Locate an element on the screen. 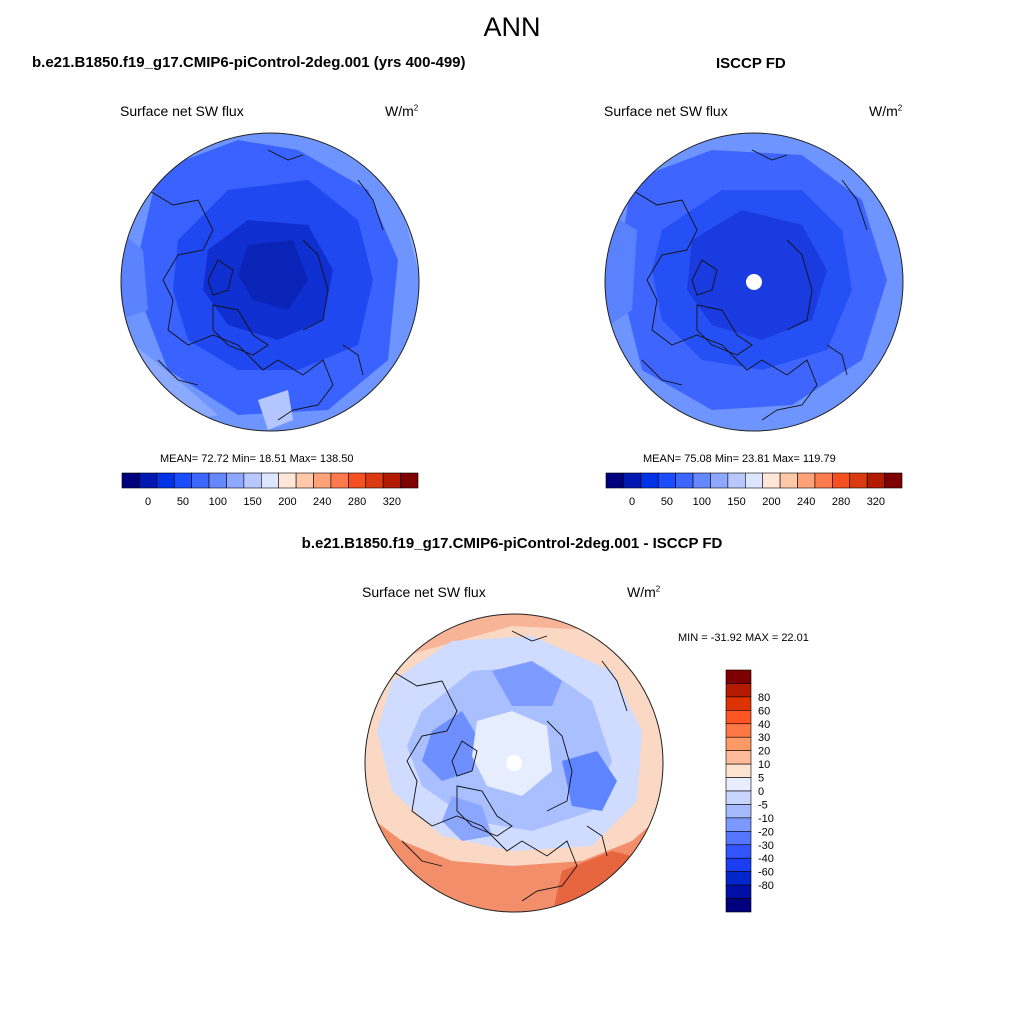  colorbar-tick-label: -30 is located at coordinates (766, 846).